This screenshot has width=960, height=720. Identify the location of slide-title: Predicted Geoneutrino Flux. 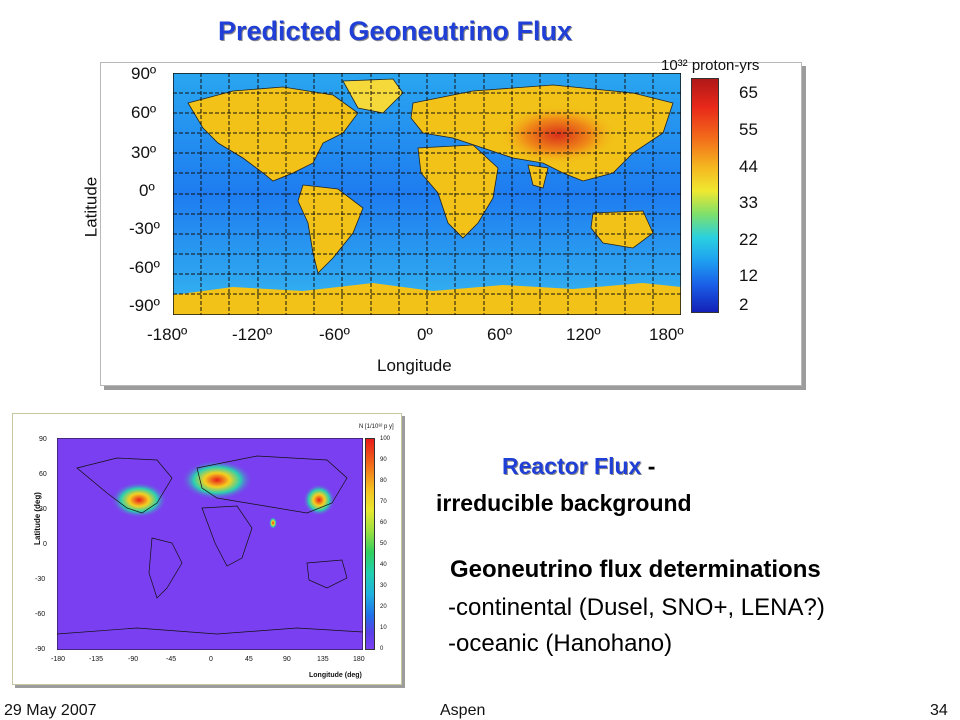
(395, 31).